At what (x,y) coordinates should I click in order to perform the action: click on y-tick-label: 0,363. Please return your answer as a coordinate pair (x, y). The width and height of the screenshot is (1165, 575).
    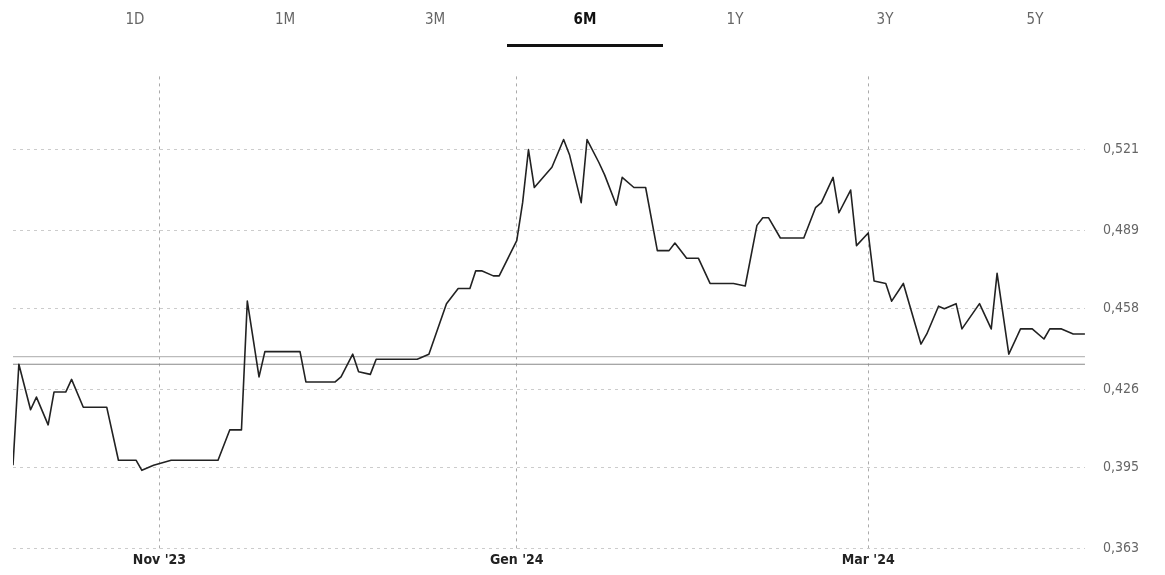
    Looking at the image, I should click on (1120, 547).